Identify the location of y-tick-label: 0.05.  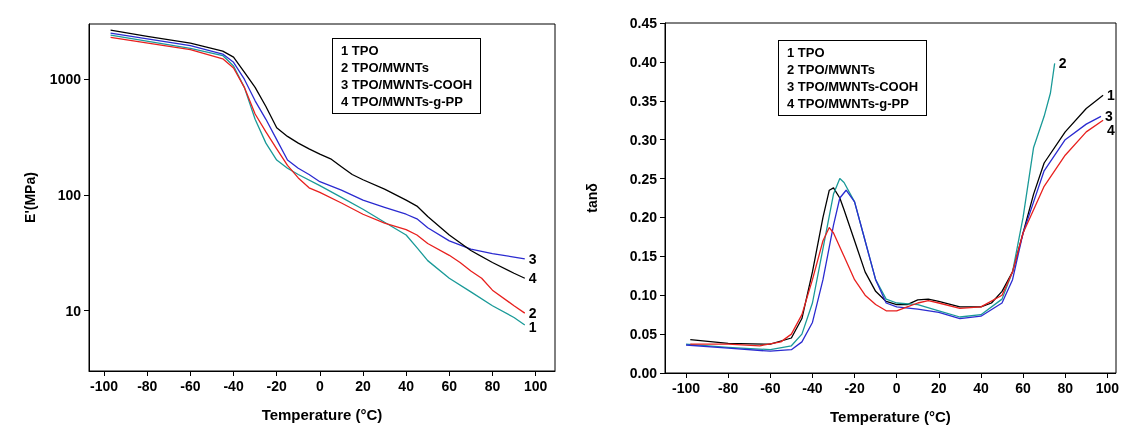
(643, 334).